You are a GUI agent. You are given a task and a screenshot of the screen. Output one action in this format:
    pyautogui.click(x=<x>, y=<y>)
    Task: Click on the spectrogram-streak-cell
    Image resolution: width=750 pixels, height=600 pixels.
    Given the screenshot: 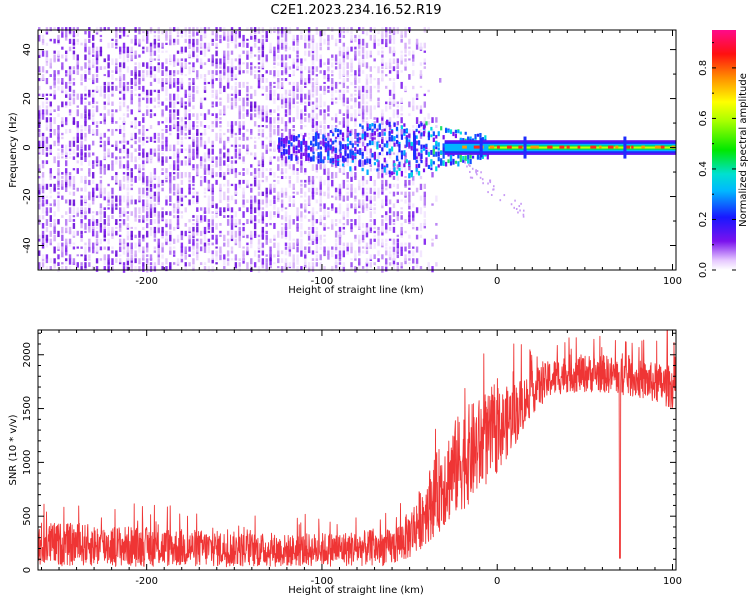 What is the action you would take?
    pyautogui.click(x=514, y=207)
    